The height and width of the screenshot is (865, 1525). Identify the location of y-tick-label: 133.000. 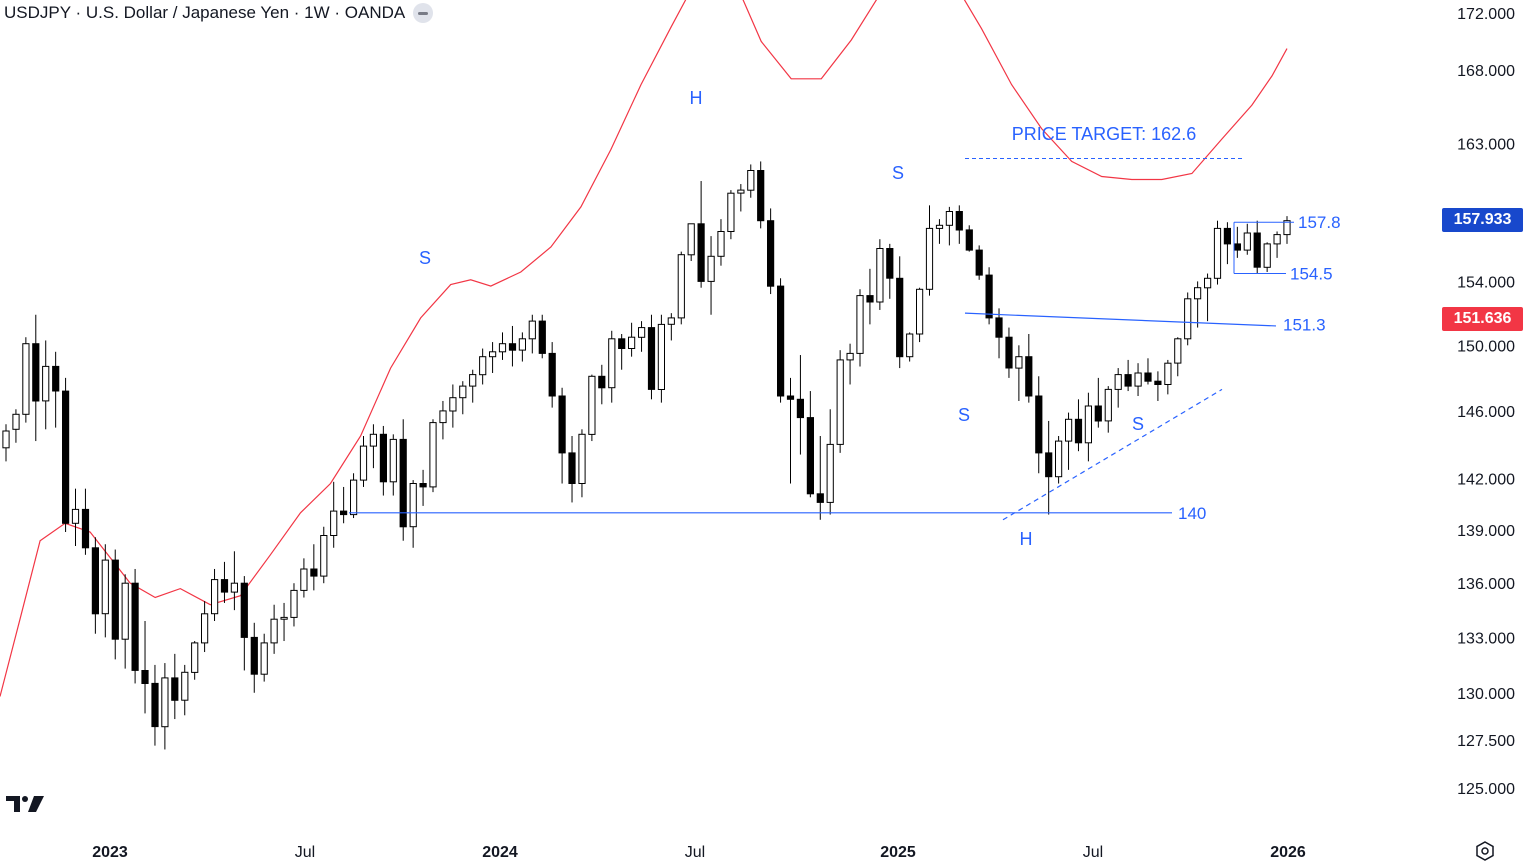
(1486, 638).